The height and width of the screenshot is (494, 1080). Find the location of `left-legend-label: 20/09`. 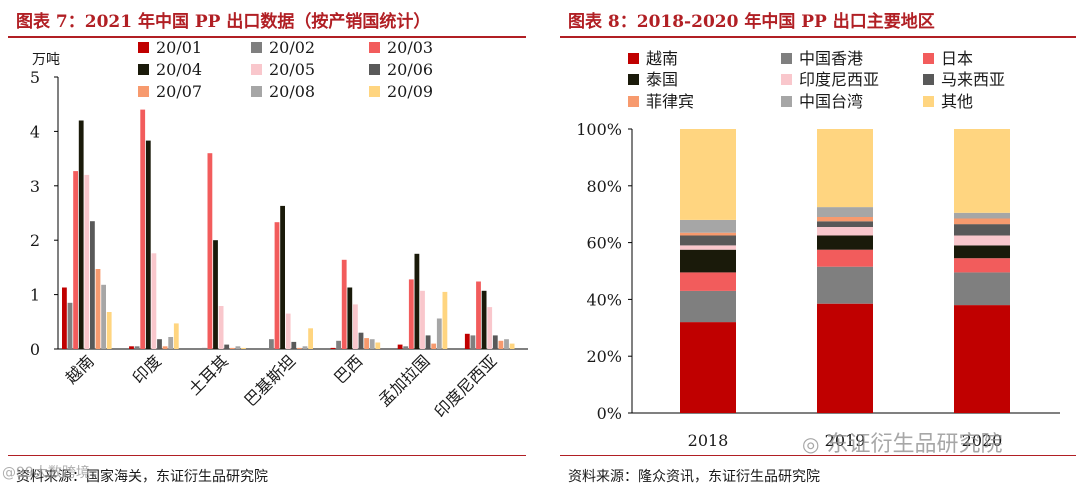

left-legend-label: 20/09 is located at coordinates (410, 91).